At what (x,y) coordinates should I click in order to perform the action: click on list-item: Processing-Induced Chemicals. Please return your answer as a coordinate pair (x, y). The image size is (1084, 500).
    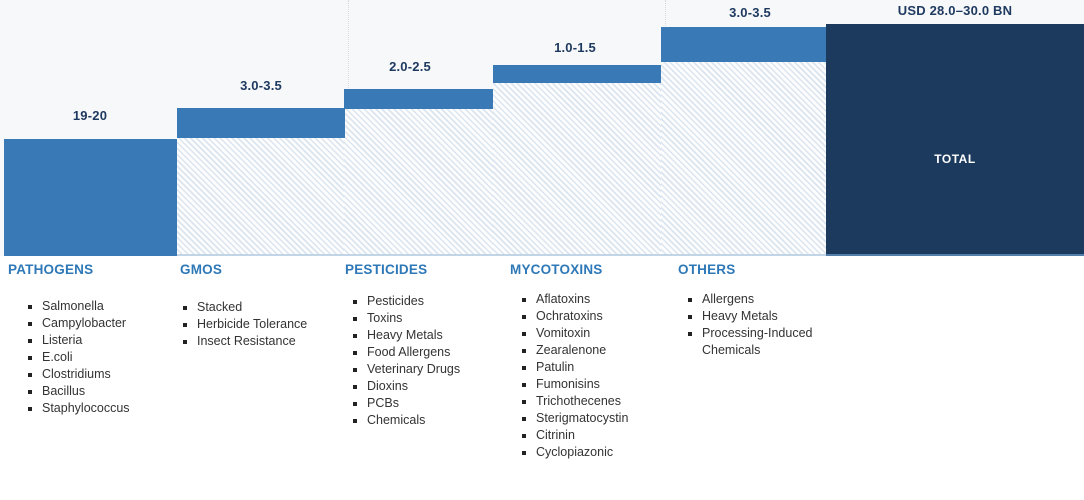
    Looking at the image, I should click on (760, 342).